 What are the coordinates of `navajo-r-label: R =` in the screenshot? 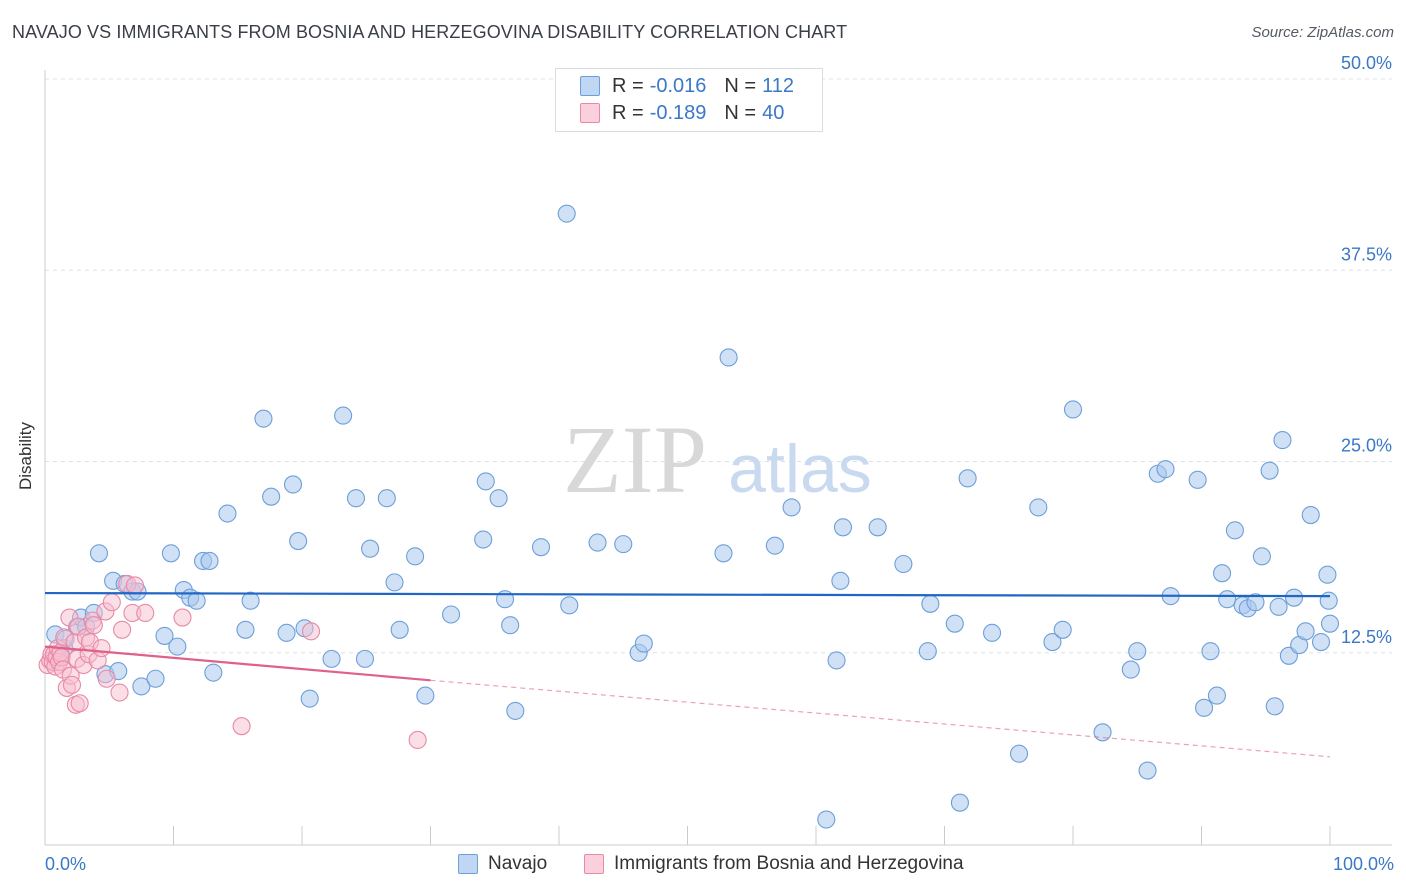 It's located at (628, 85).